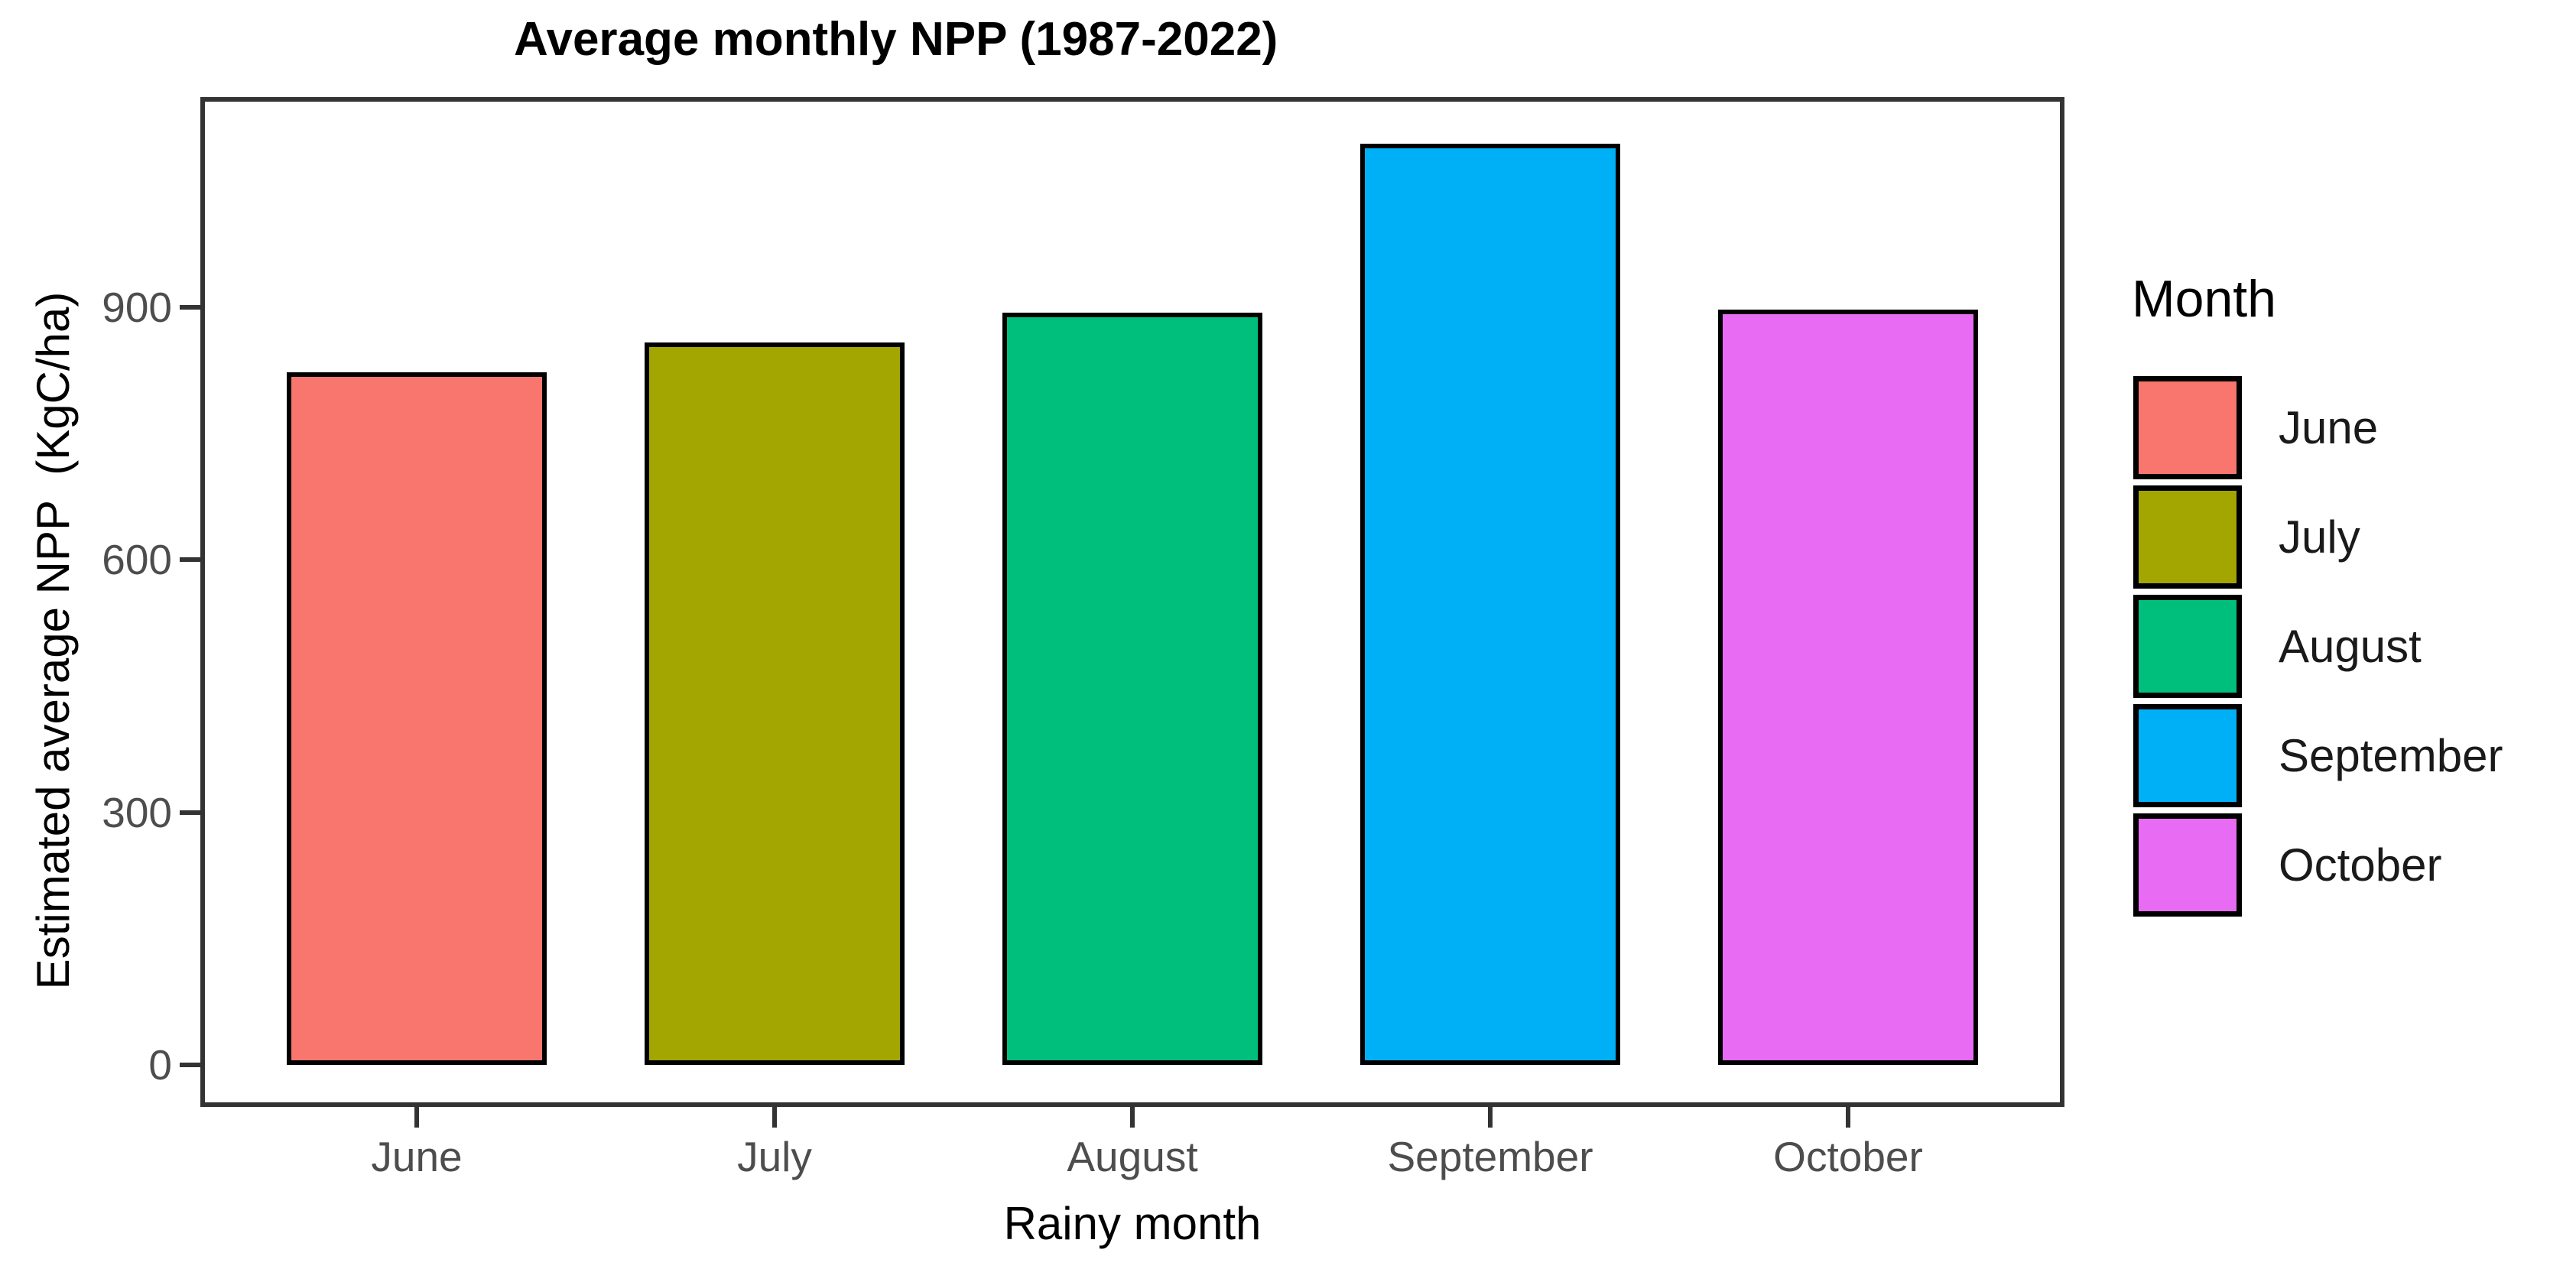 Image resolution: width=2576 pixels, height=1282 pixels. What do you see at coordinates (417, 718) in the screenshot?
I see `bar-june` at bounding box center [417, 718].